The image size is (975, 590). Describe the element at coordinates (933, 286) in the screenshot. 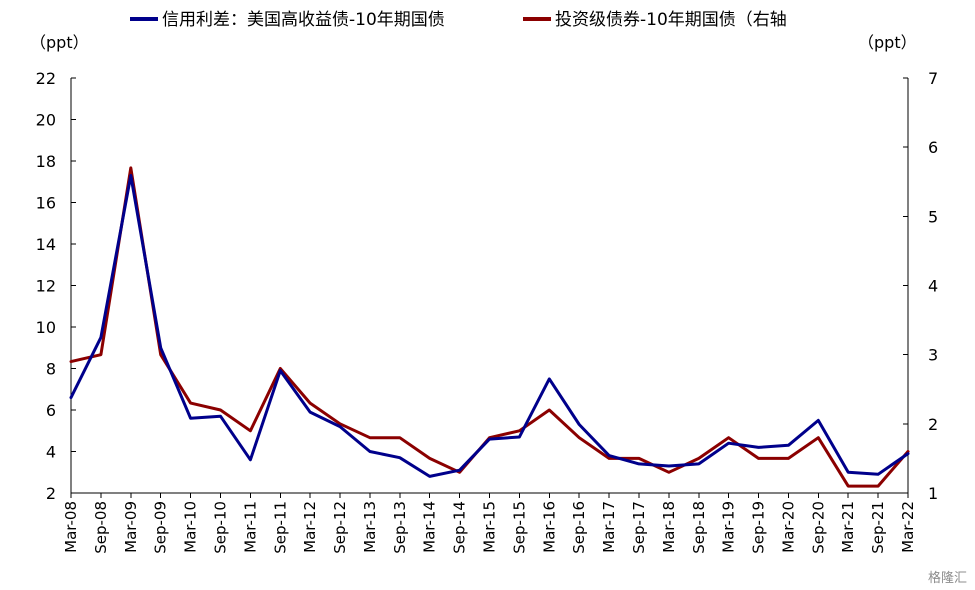

I see `right-tick-label: 4` at that location.